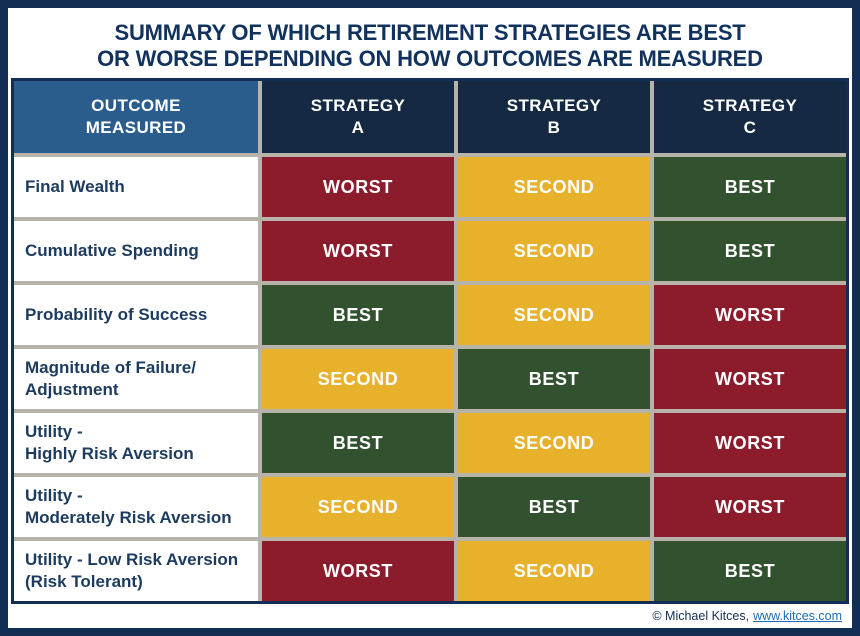 This screenshot has height=636, width=860. Describe the element at coordinates (554, 117) in the screenshot. I see `header-cell-strategy-b: STRATEGY B` at that location.